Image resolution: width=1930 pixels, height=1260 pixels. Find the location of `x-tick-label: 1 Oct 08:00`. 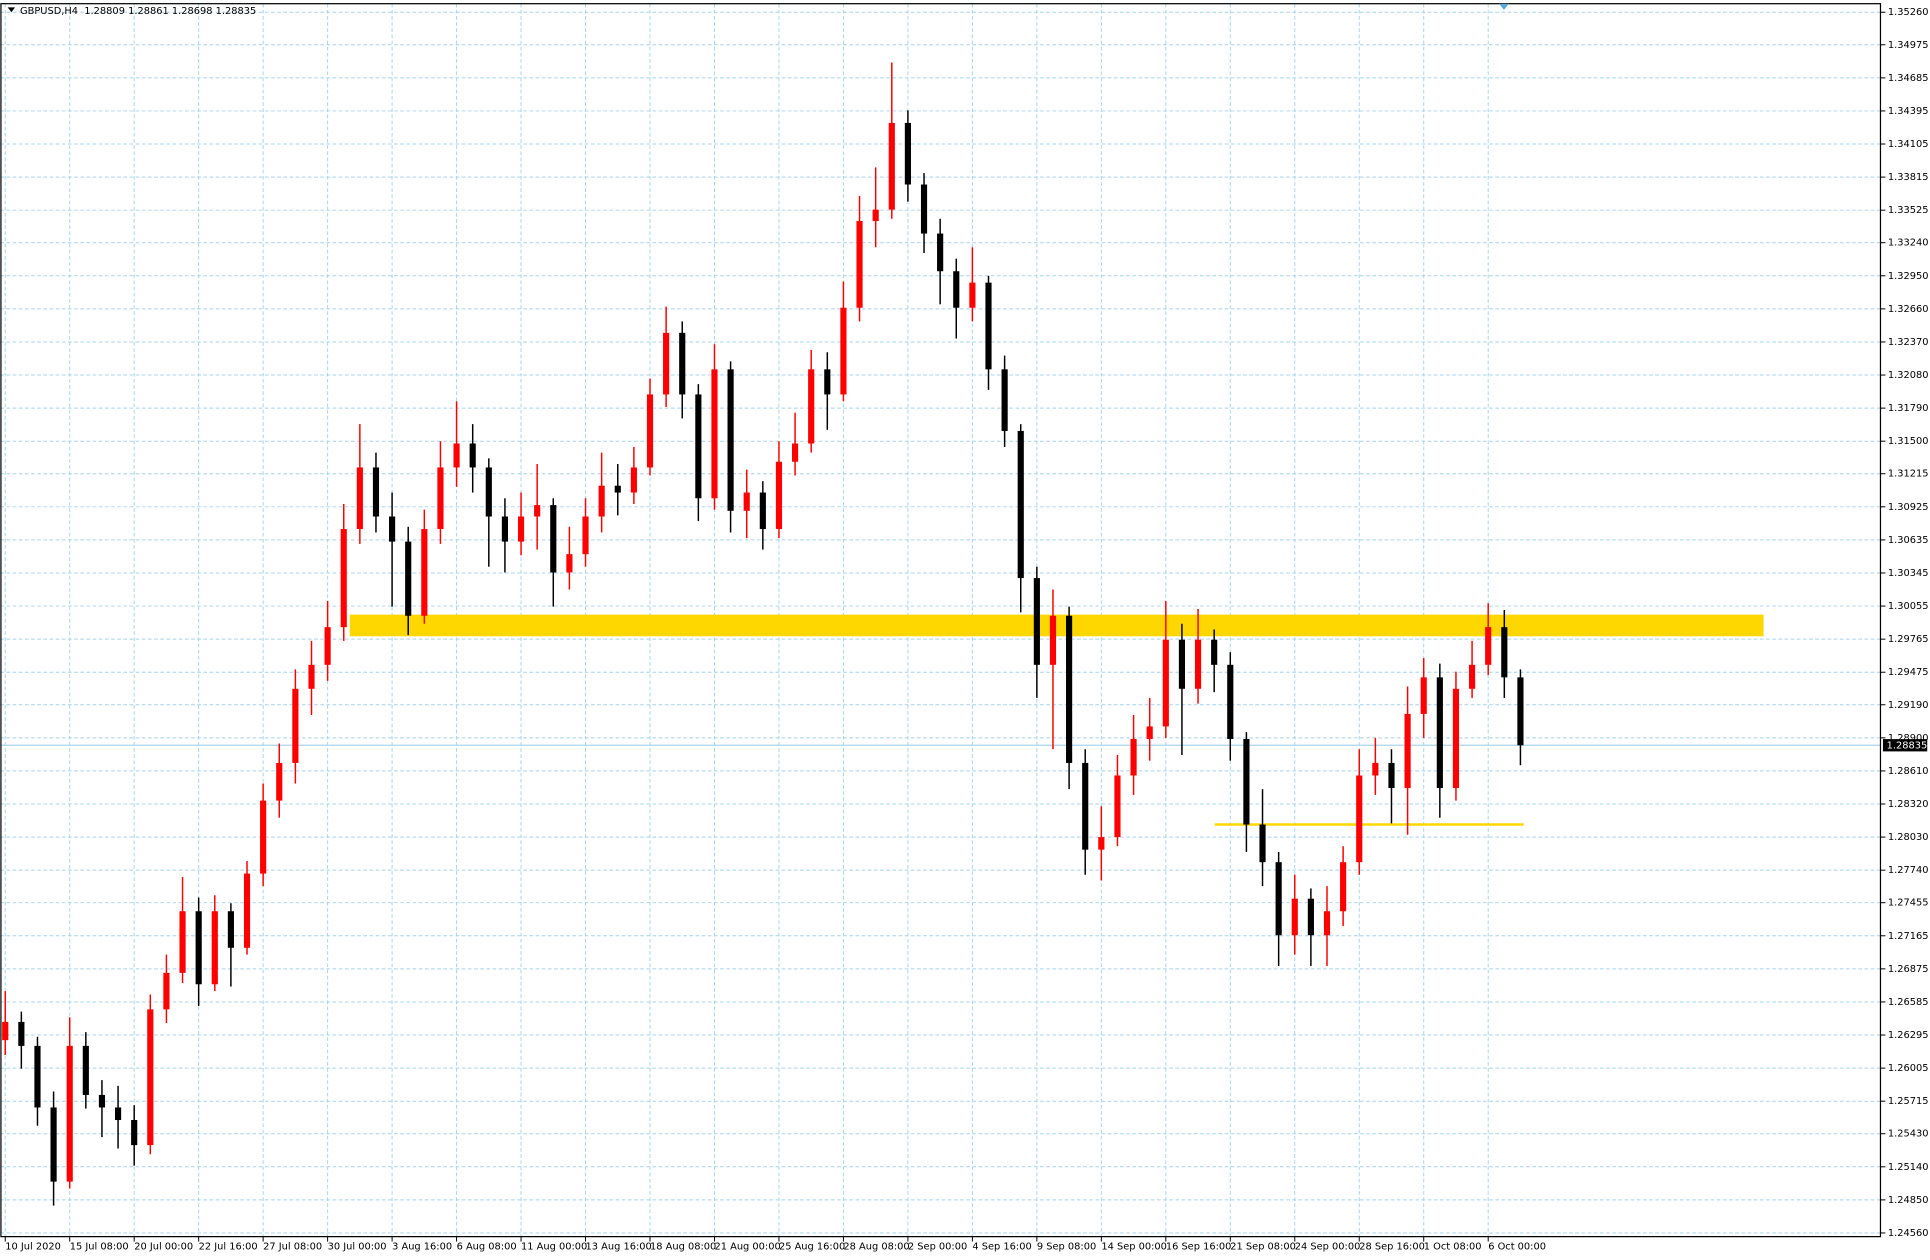

x-tick-label: 1 Oct 08:00 is located at coordinates (1453, 1246).